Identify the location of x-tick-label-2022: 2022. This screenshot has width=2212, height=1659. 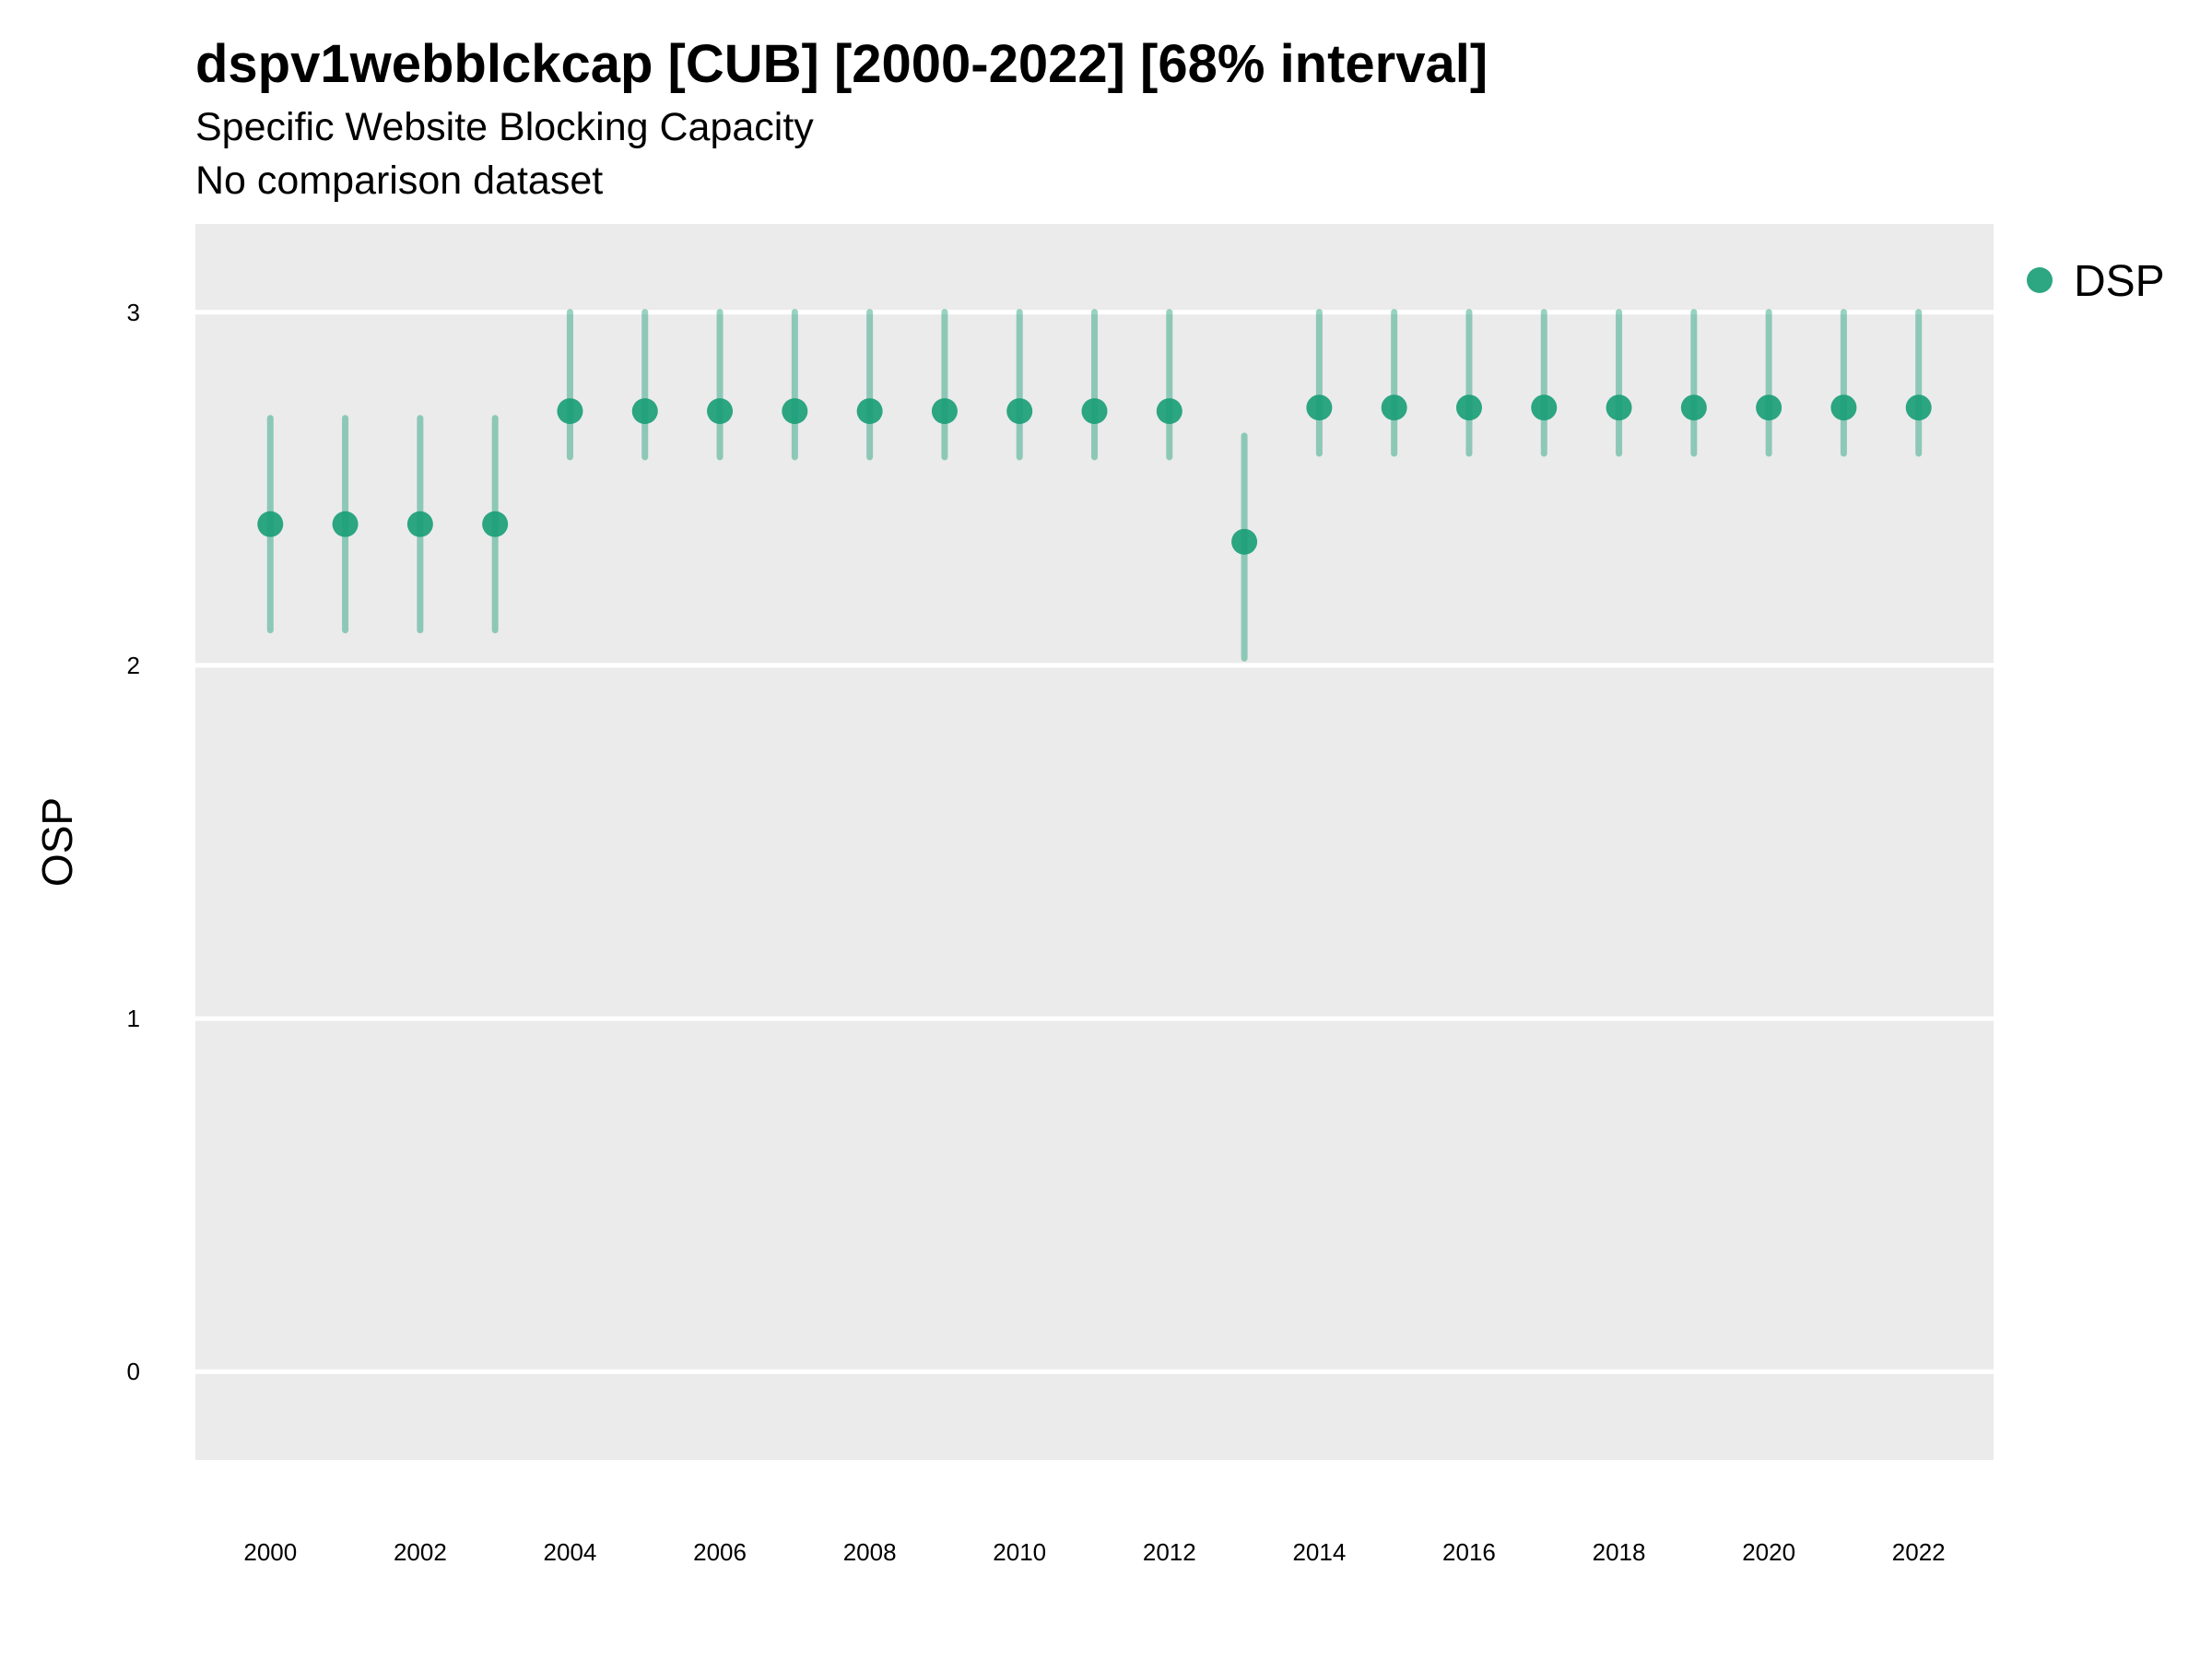
(1919, 1552).